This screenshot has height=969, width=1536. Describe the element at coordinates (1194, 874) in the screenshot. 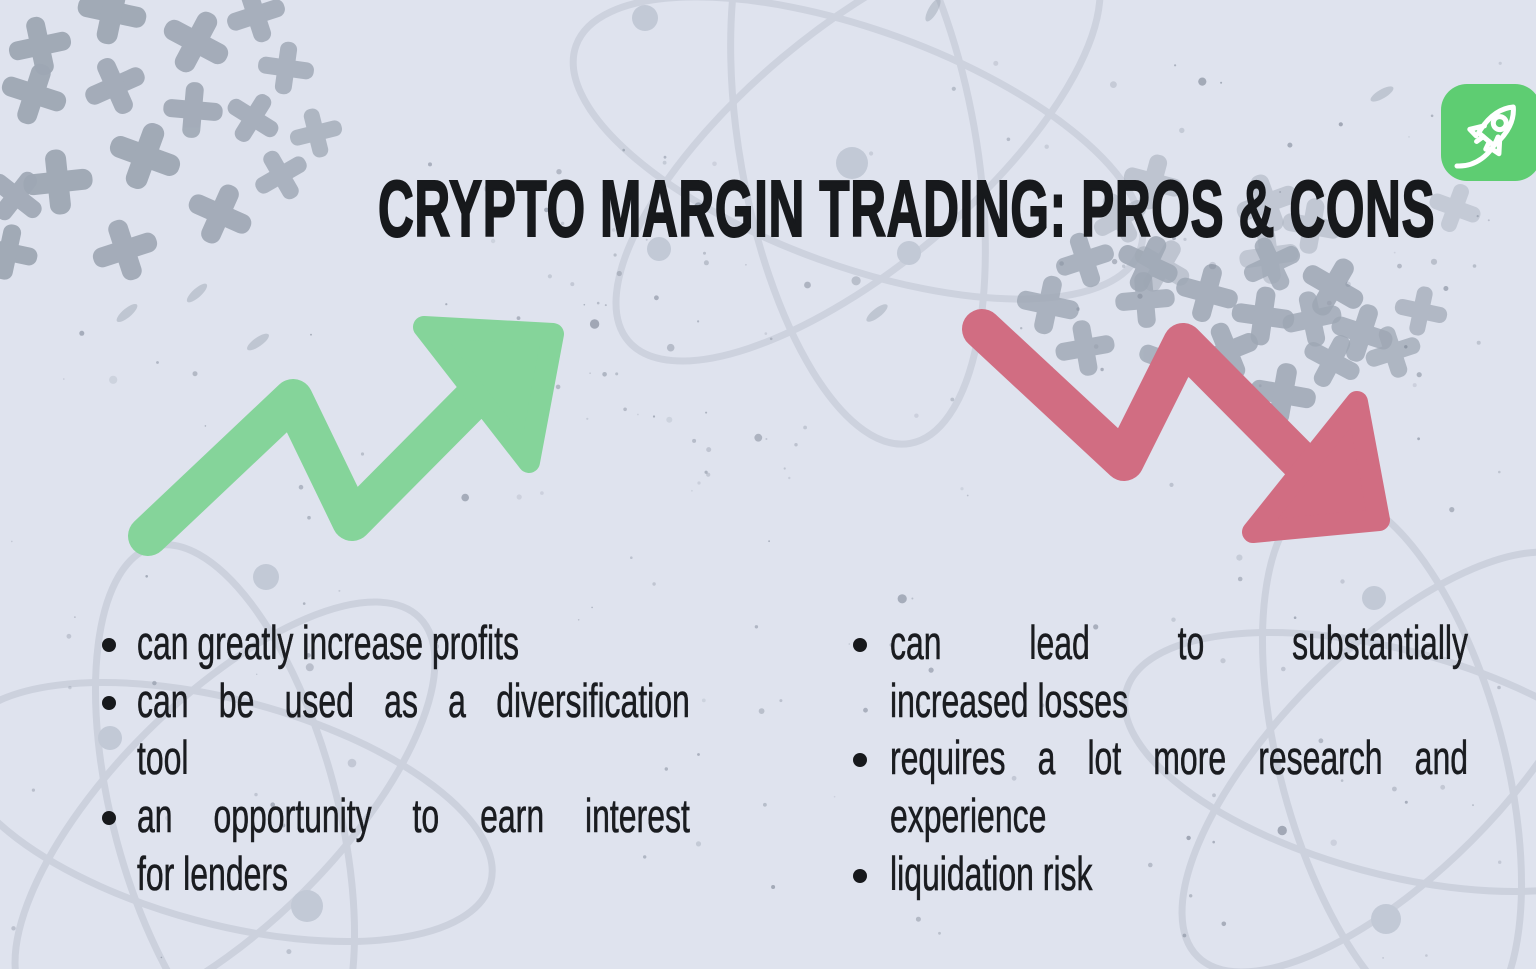

I see `list-item: liquidation risk` at that location.